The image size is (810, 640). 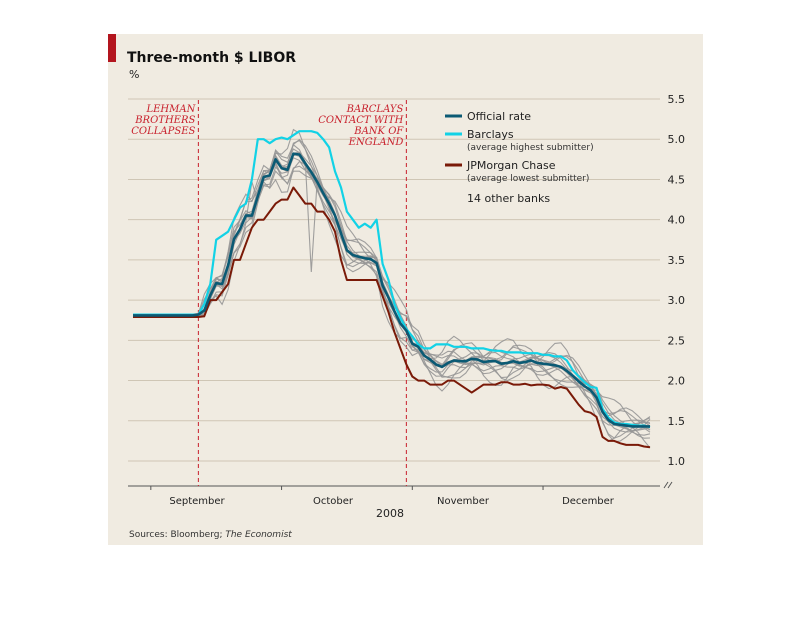 What do you see at coordinates (677, 461) in the screenshot?
I see `y-tick-label: 1.0` at bounding box center [677, 461].